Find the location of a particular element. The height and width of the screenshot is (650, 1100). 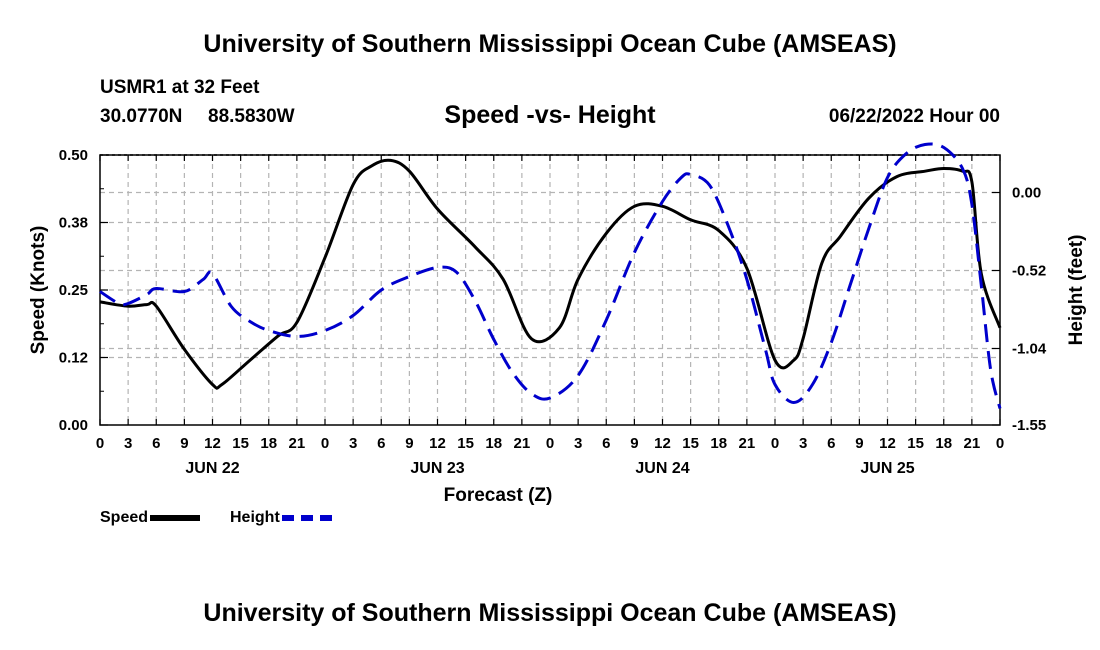

station-label: USMR1 at 32 Feet is located at coordinates (180, 87).